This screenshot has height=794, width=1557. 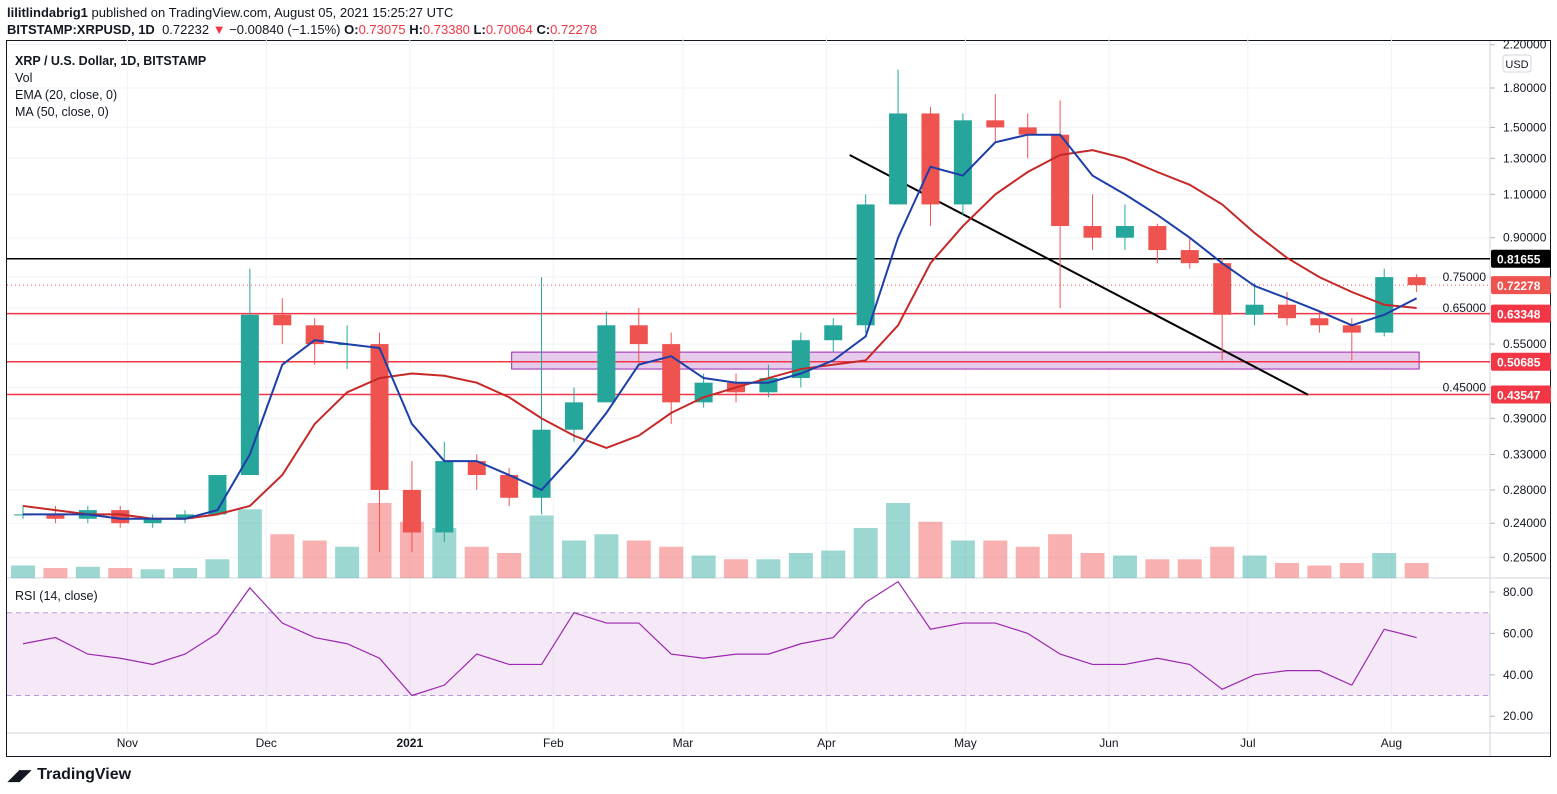 What do you see at coordinates (111, 61) in the screenshot?
I see `legend-title: XRP / U.S. Dollar, 1D, BITSTAMP` at bounding box center [111, 61].